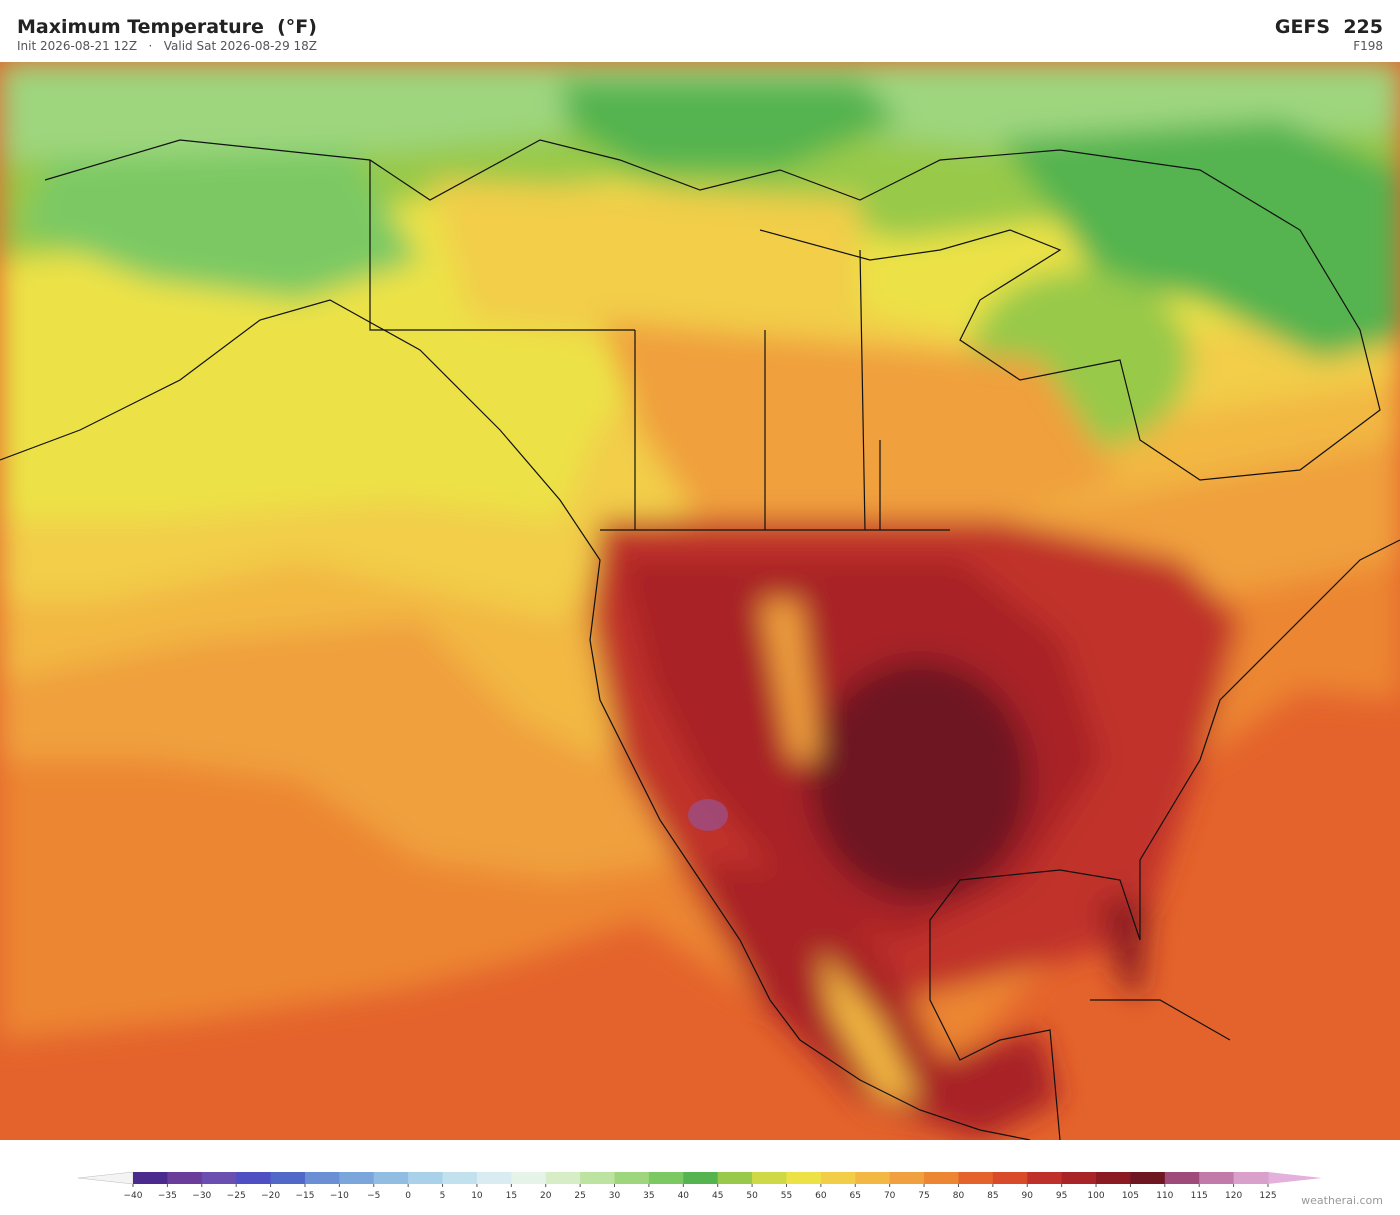  Describe the element at coordinates (752, 1196) in the screenshot. I see `colorbar-tick-label: 50` at that location.